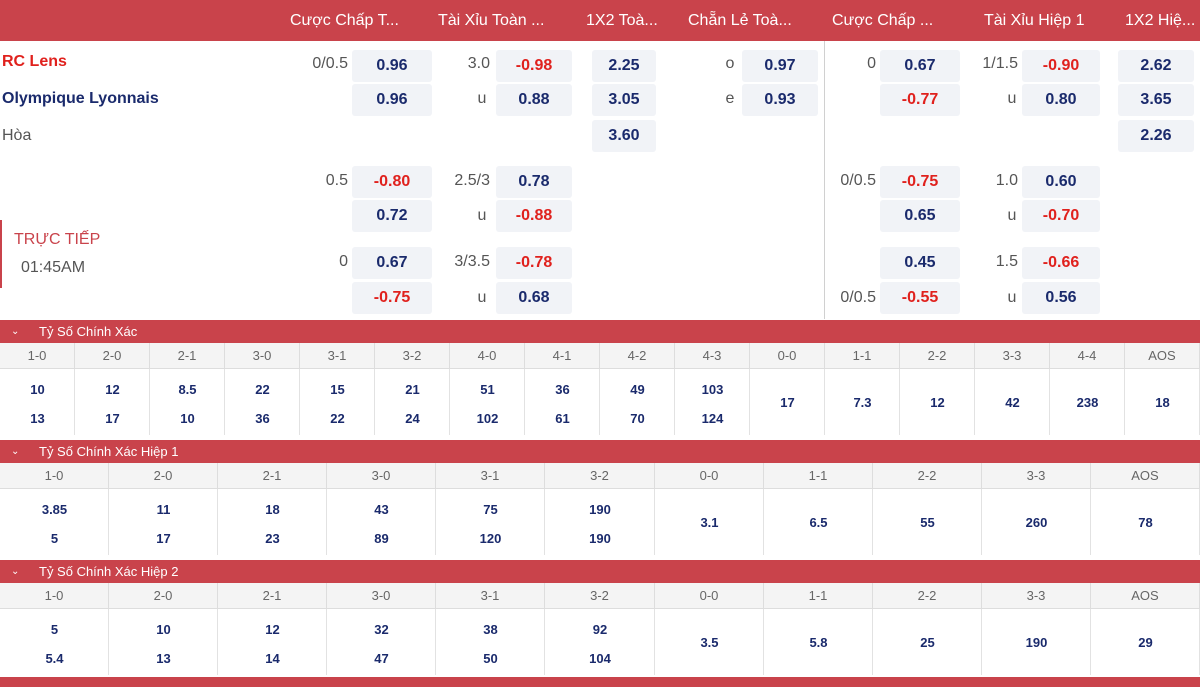  What do you see at coordinates (34, 61) in the screenshot?
I see `home-team-name: RC Lens` at bounding box center [34, 61].